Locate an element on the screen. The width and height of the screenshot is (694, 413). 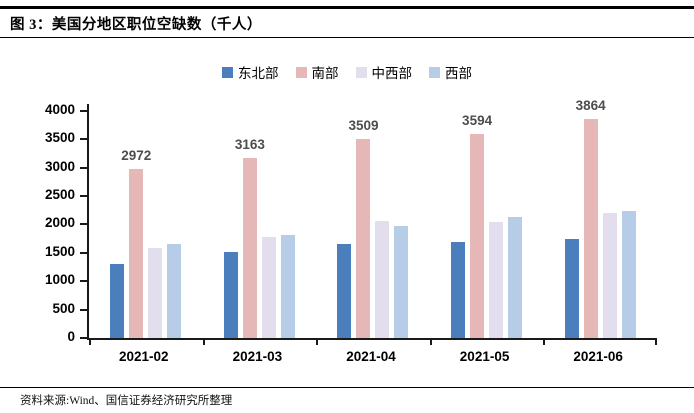
y-axis-label: 2500 is located at coordinates (59, 194).